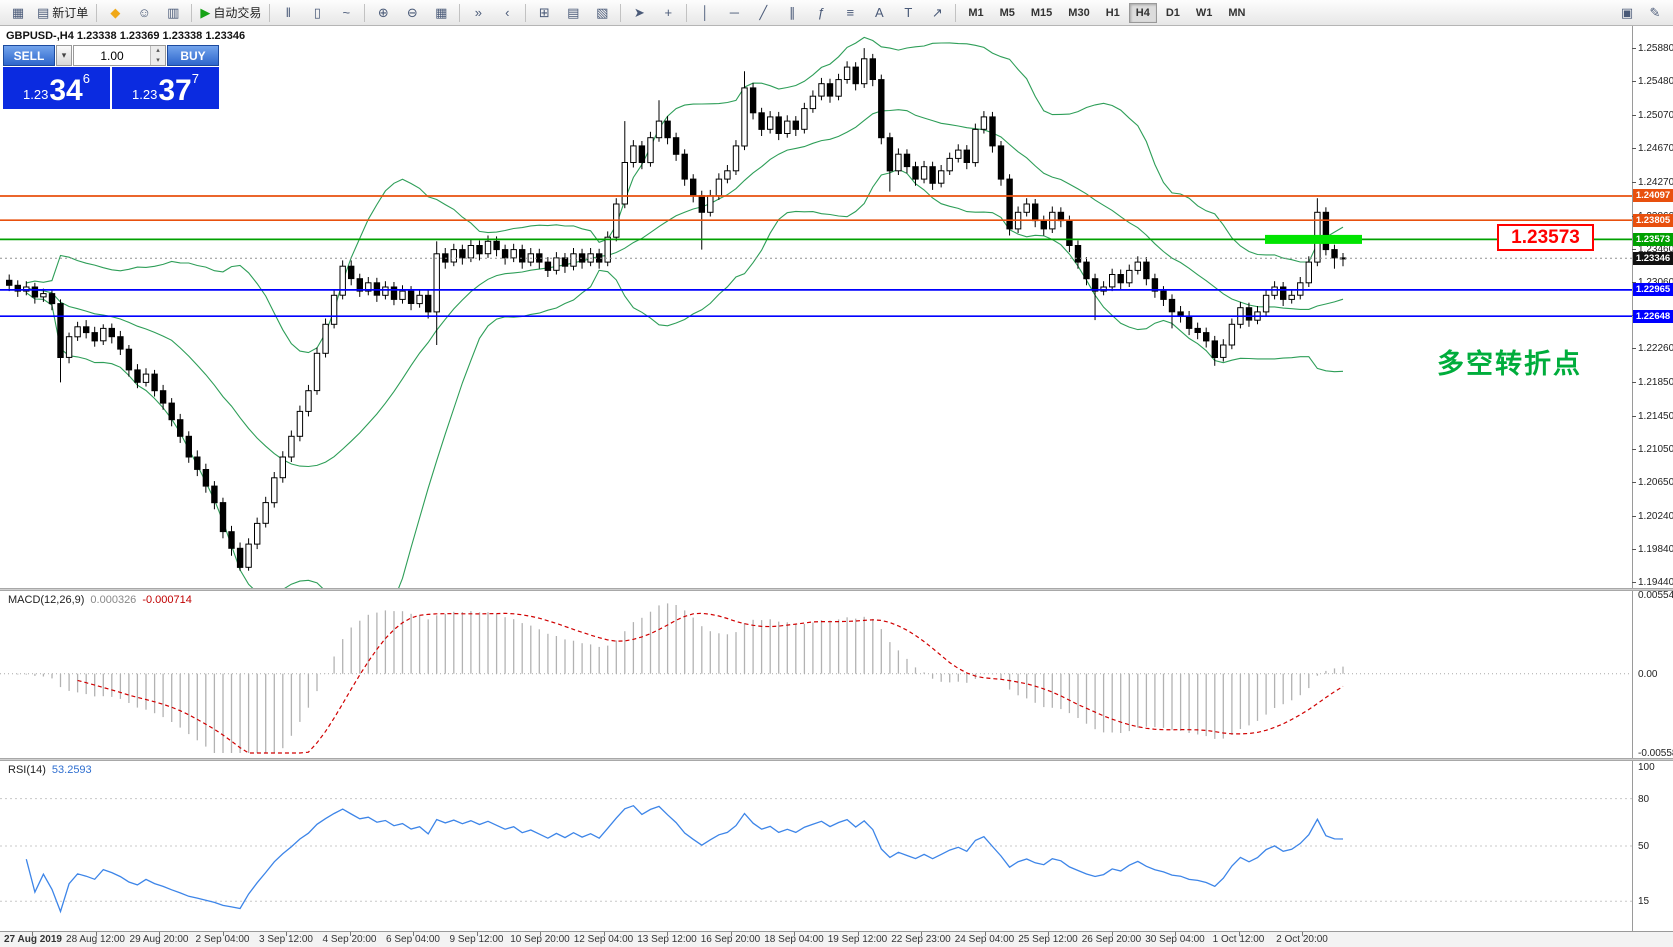 Image resolution: width=1673 pixels, height=947 pixels. What do you see at coordinates (1237, 12) in the screenshot?
I see `timeframe-mn-button: MN` at bounding box center [1237, 12].